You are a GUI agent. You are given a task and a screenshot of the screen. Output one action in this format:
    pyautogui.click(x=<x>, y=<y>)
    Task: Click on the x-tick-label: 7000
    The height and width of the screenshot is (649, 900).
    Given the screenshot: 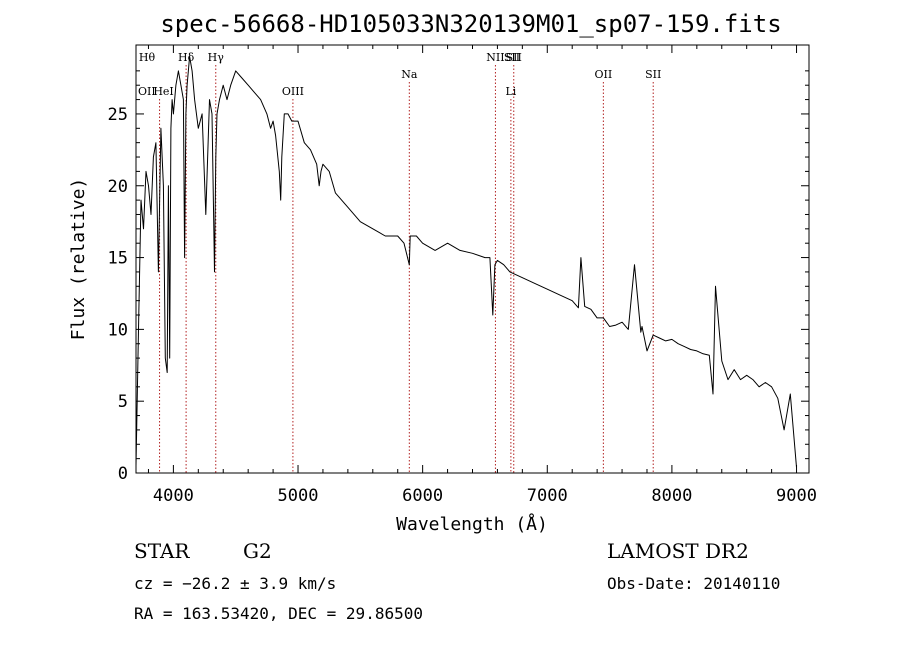 What is the action you would take?
    pyautogui.click(x=547, y=496)
    